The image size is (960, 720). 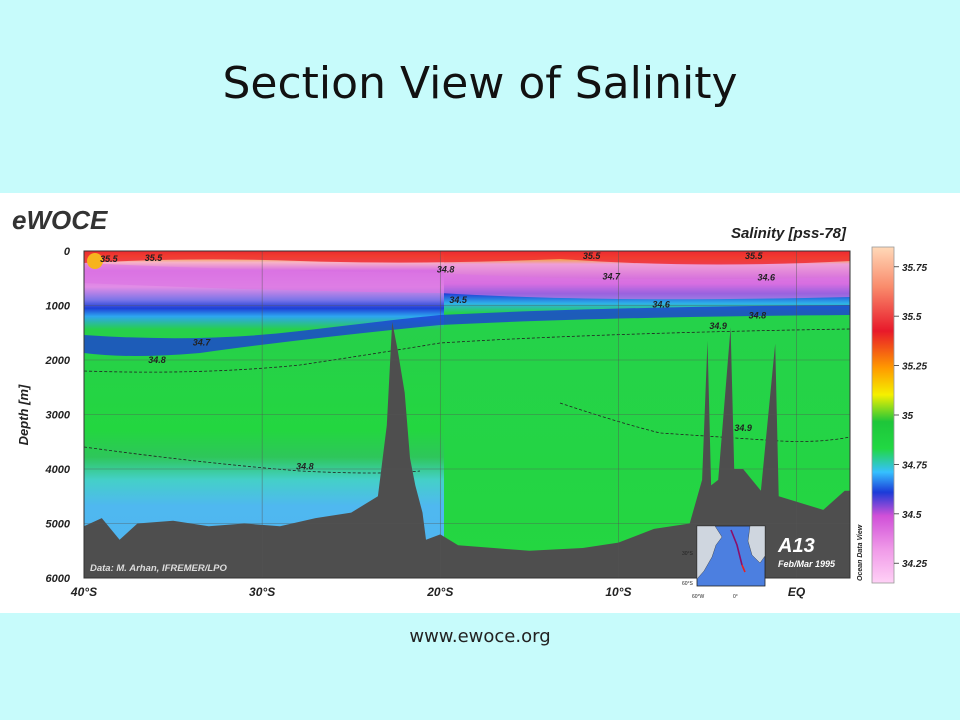 I want to click on inset-map: 60°S 30°S 60°W 0° A13 Feb/Mar 1995, so click(x=759, y=562).